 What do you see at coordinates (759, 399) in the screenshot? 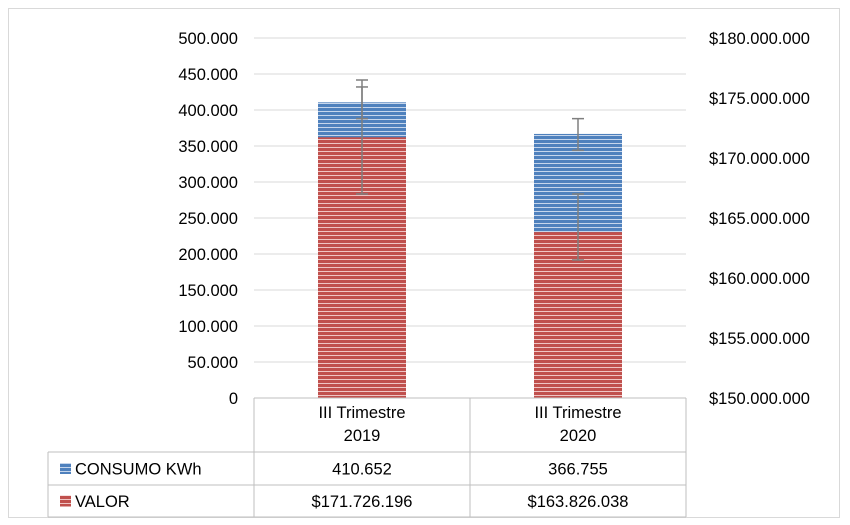
I see `right-tick-label: $150.000.000` at bounding box center [759, 399].